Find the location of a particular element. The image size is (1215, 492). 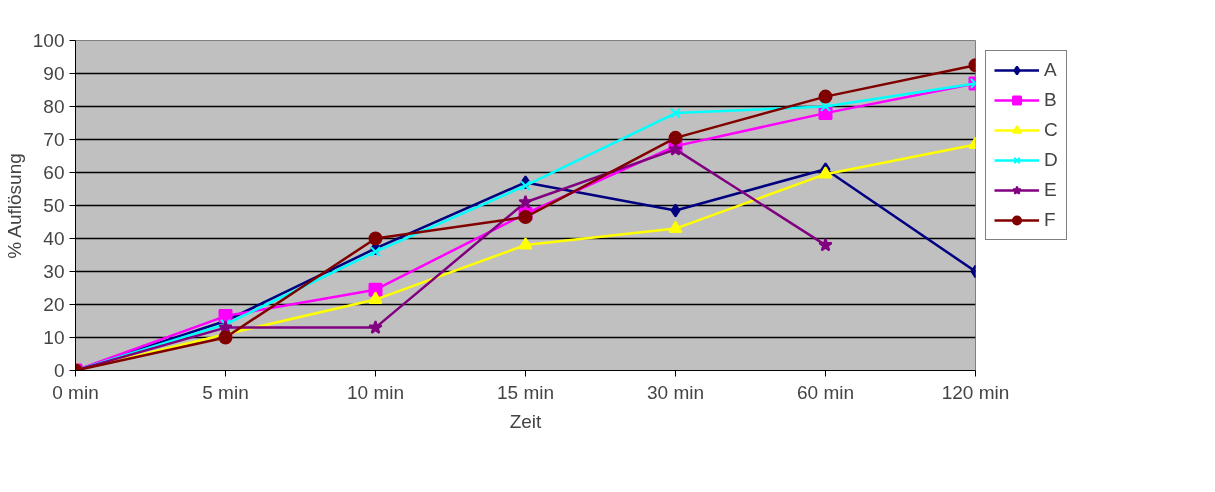

y-tick-label: 40 is located at coordinates (54, 238).